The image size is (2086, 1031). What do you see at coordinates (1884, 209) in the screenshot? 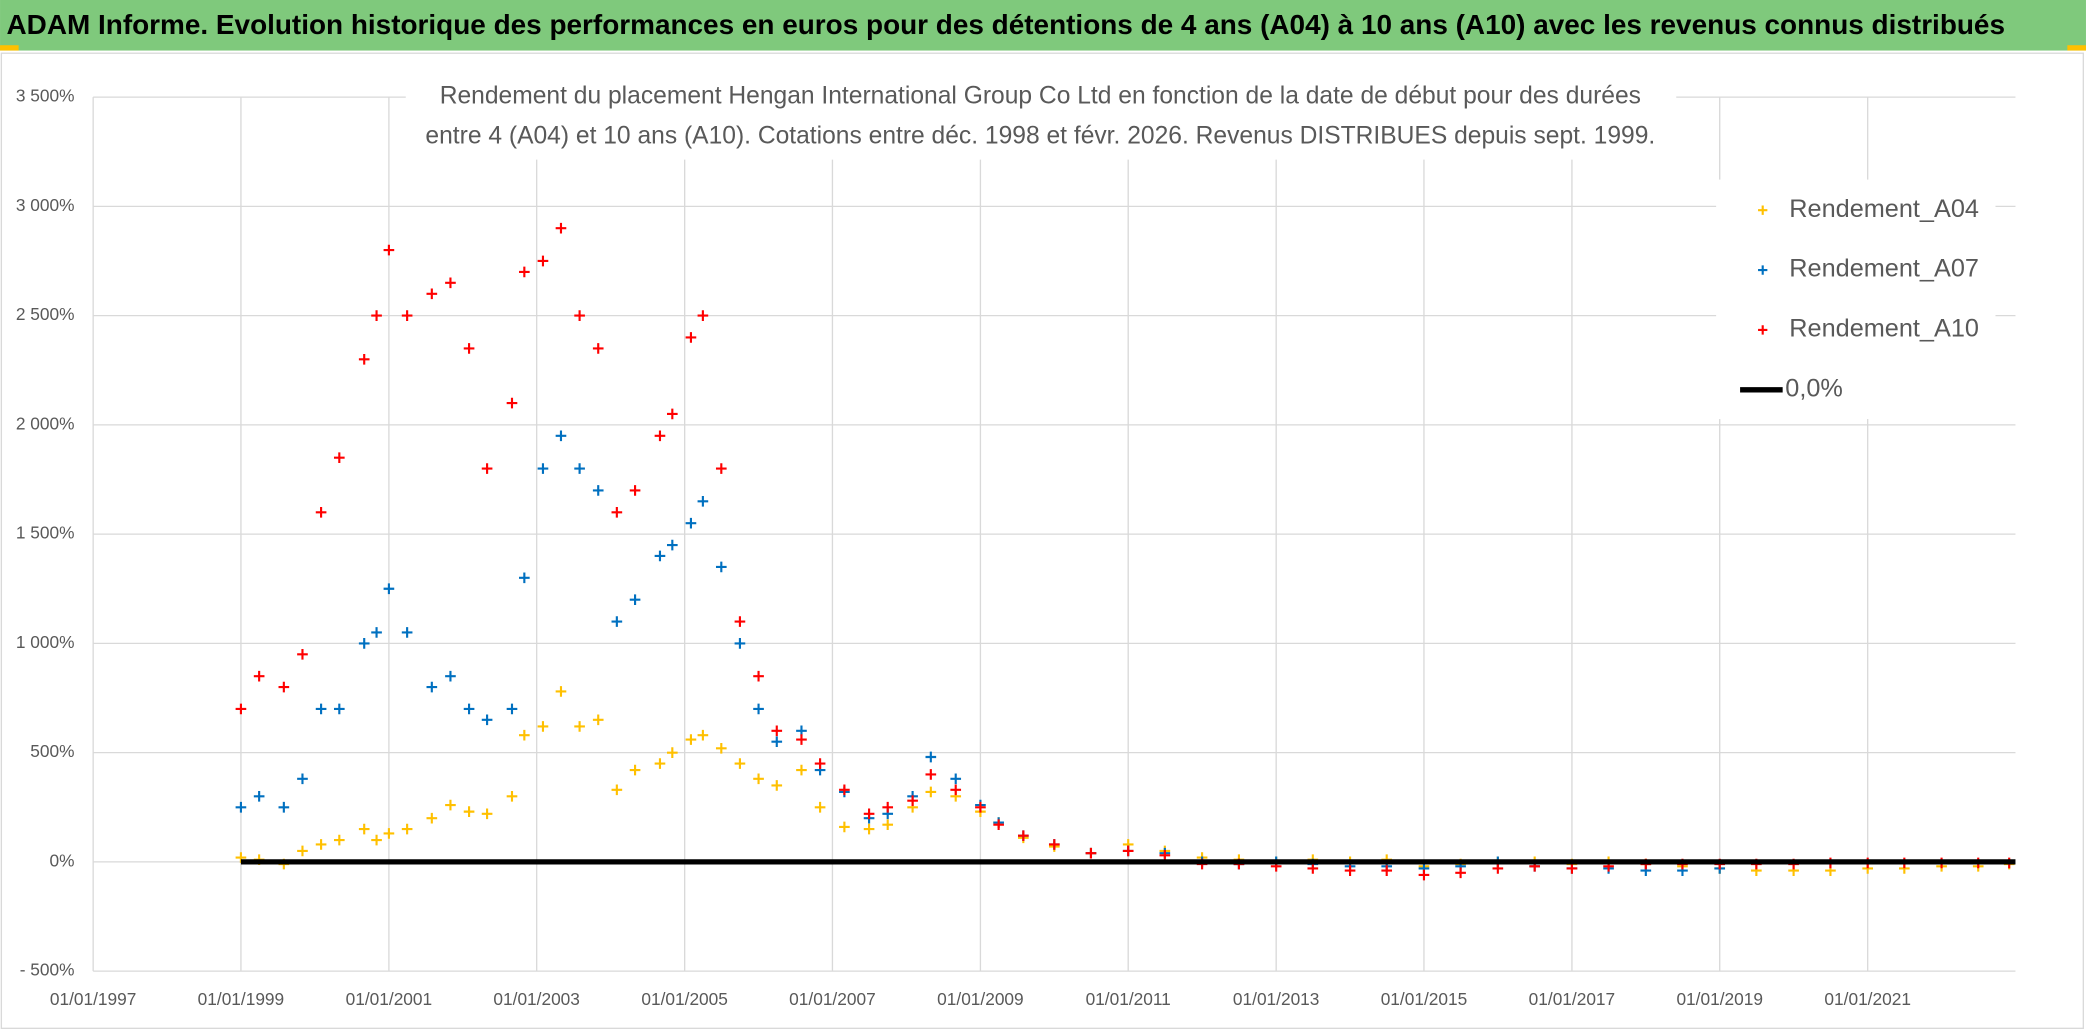
I see `legend-label: Rendement_A04` at bounding box center [1884, 209].